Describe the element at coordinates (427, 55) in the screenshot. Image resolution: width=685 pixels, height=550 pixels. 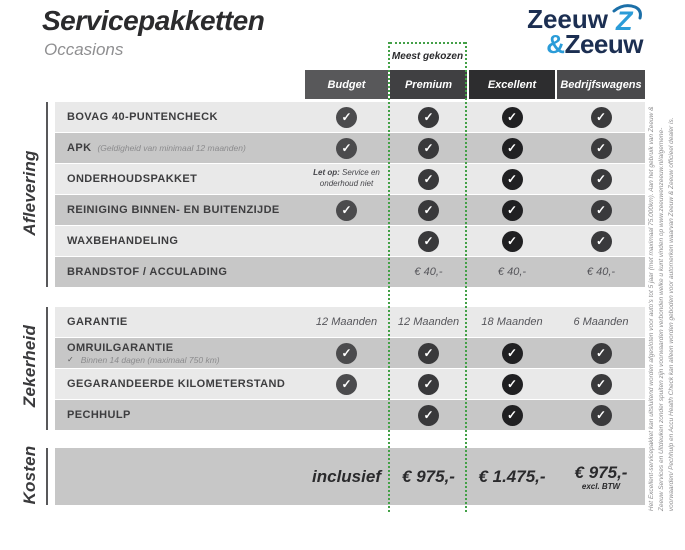
I see `meest-gekozen-badge: Meest gekozen` at that location.